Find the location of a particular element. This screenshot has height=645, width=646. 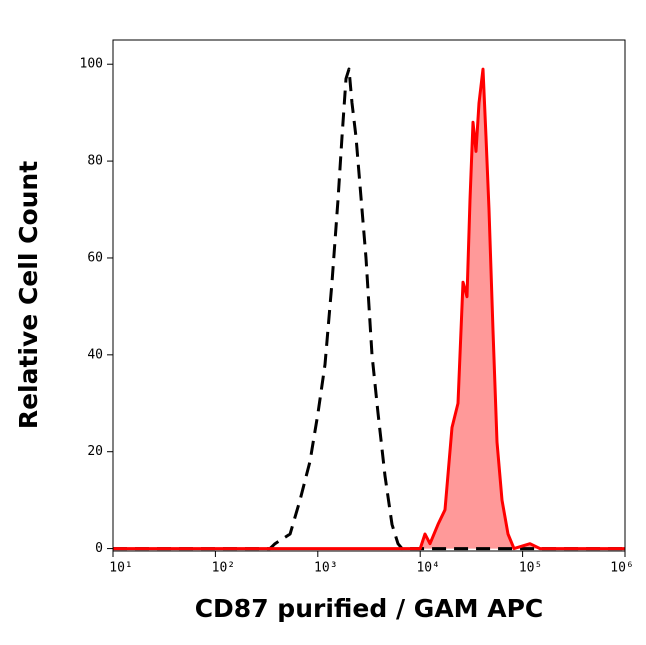

y-tick-label: 0 is located at coordinates (99, 548).